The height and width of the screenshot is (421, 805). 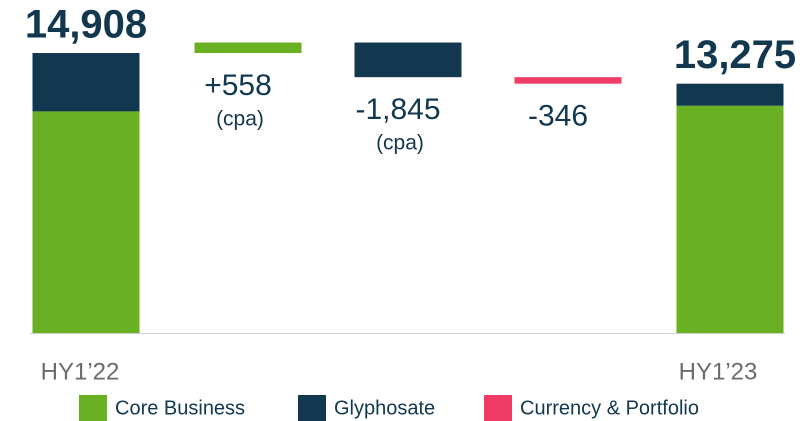 I want to click on value-label: -1,845, so click(x=397, y=109).